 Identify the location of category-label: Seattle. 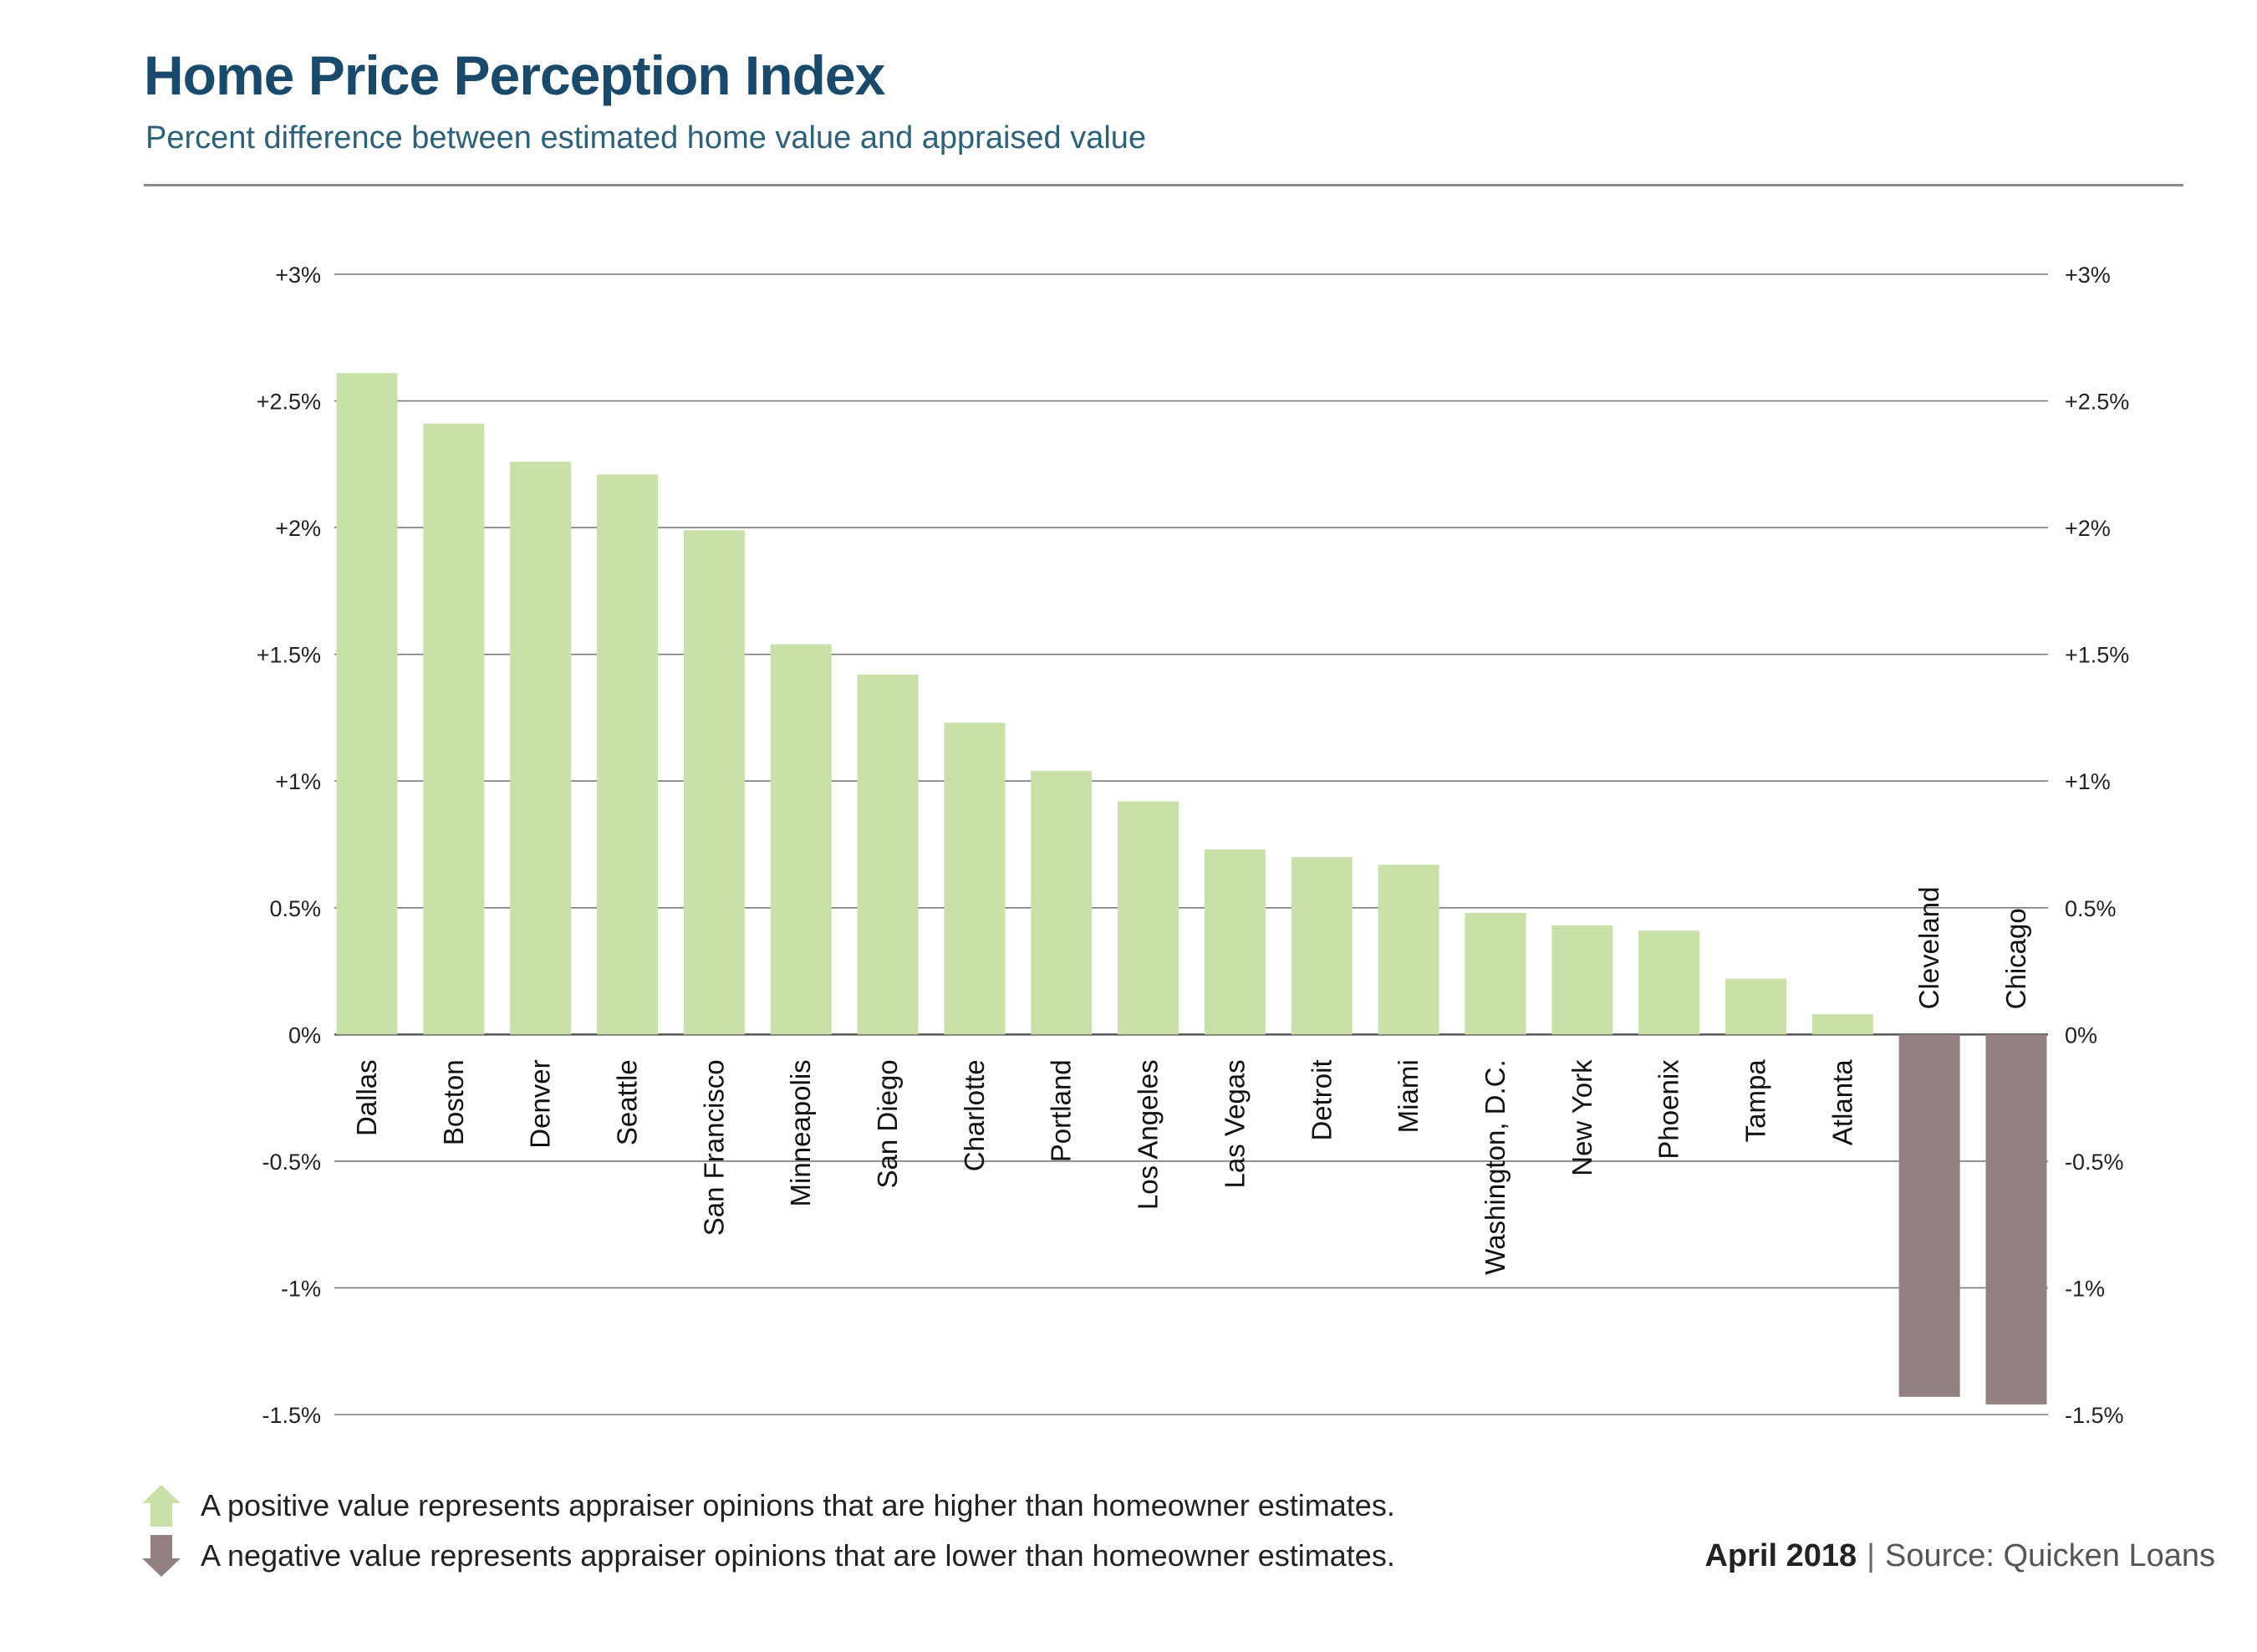
(628, 1102).